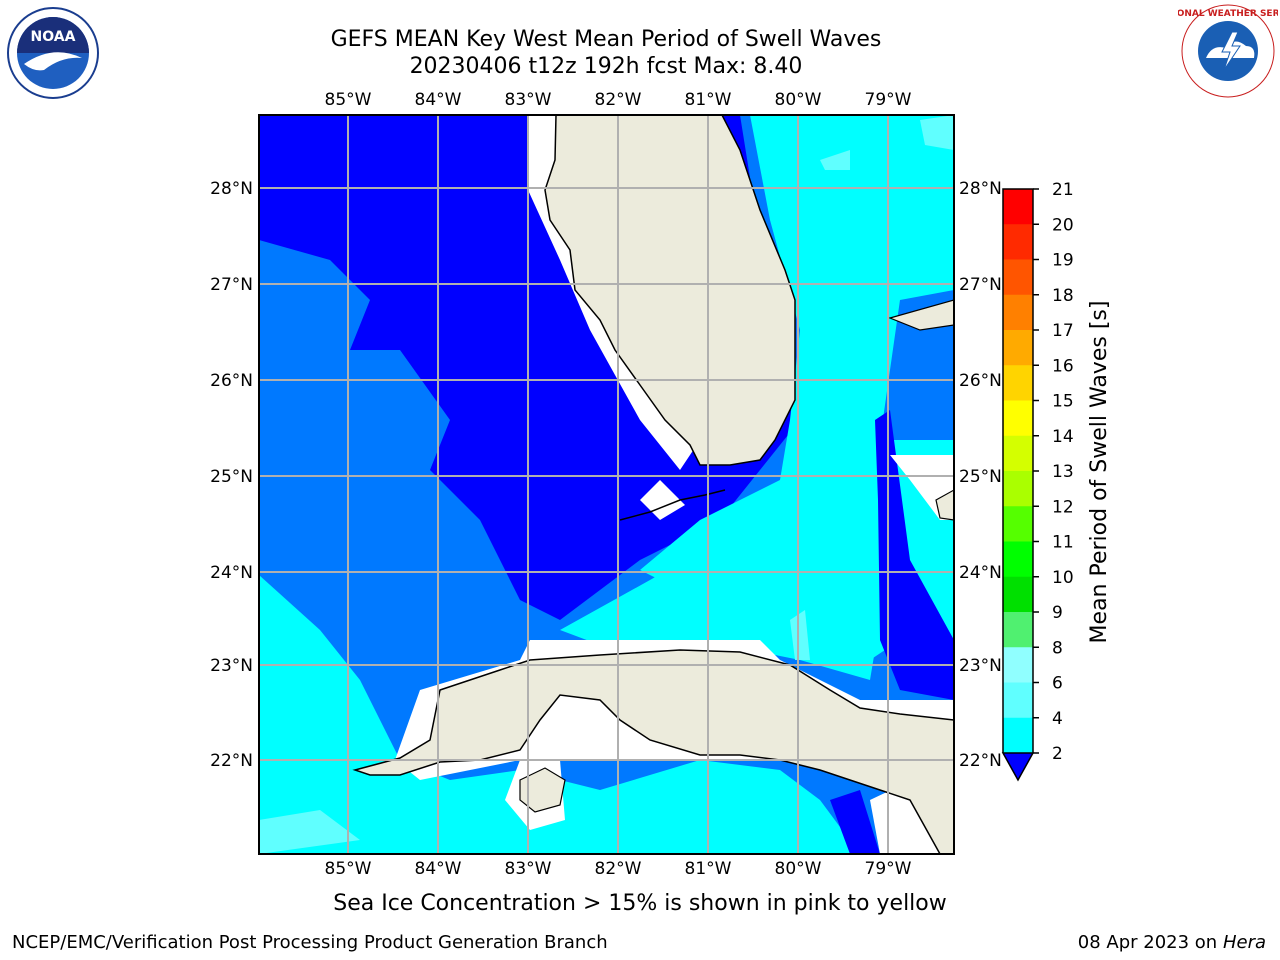  Describe the element at coordinates (542, 790) in the screenshot. I see `isle-of-youth-land` at that location.